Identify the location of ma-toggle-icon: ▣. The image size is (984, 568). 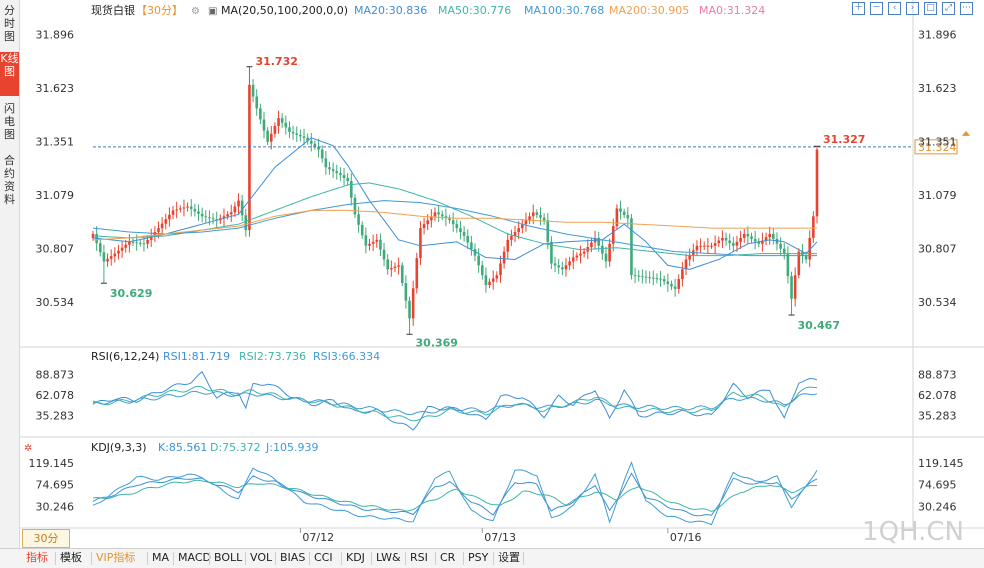
(212, 11).